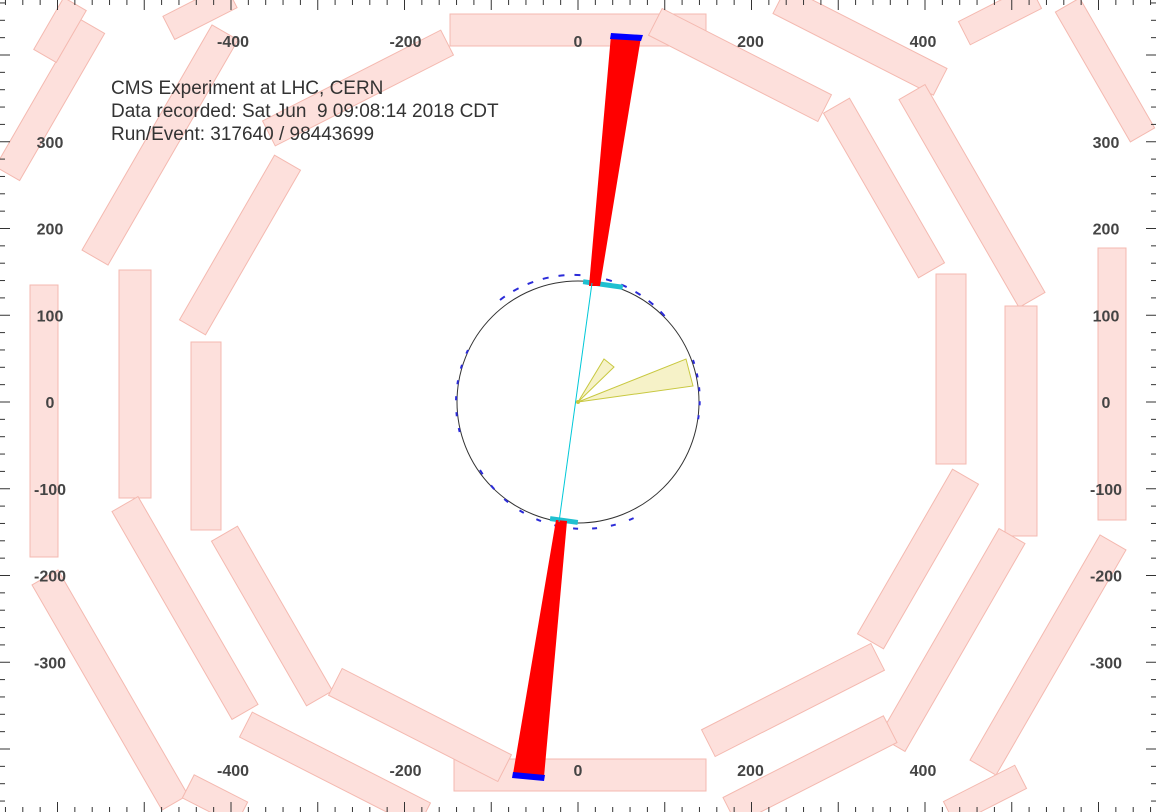 Image resolution: width=1156 pixels, height=812 pixels. Describe the element at coordinates (1106, 490) in the screenshot. I see `y-tick-label-right: -100` at that location.